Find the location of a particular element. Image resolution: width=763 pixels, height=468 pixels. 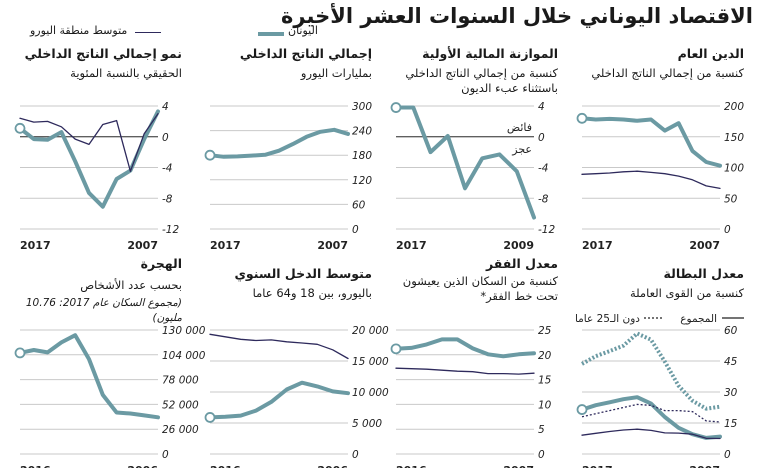

panel-subtitle: بمليارات اليورو is located at coordinates (336, 73).